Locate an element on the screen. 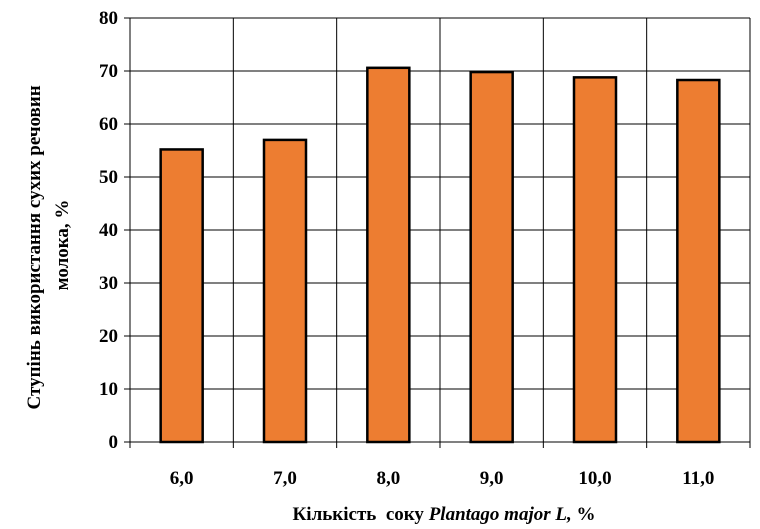 The height and width of the screenshot is (529, 760). x-tick-labels: 6,0 7,0 8,0 9,0 10,0 11,0 is located at coordinates (442, 478).